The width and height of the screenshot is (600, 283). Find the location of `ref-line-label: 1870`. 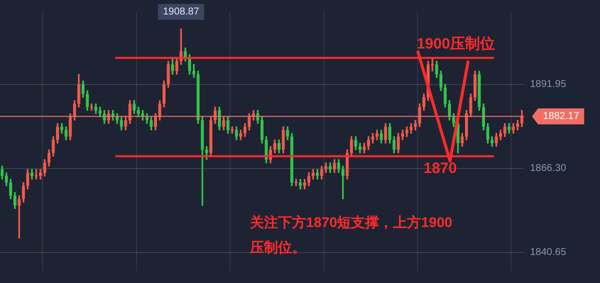

ref-line-label: 1870 is located at coordinates (440, 168).